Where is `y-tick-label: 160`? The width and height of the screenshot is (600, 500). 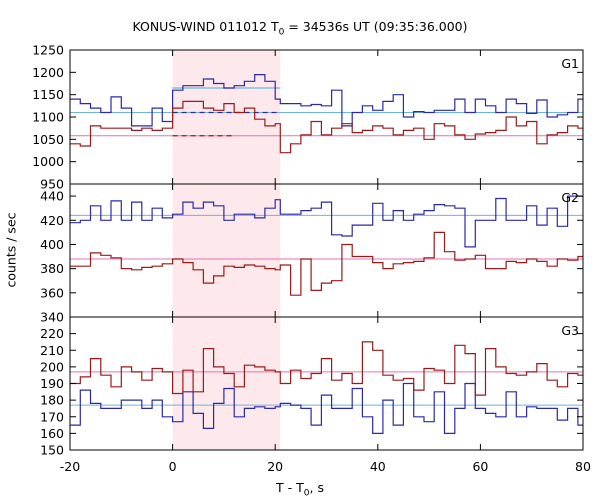 y-tick-label: 160 is located at coordinates (52, 433).